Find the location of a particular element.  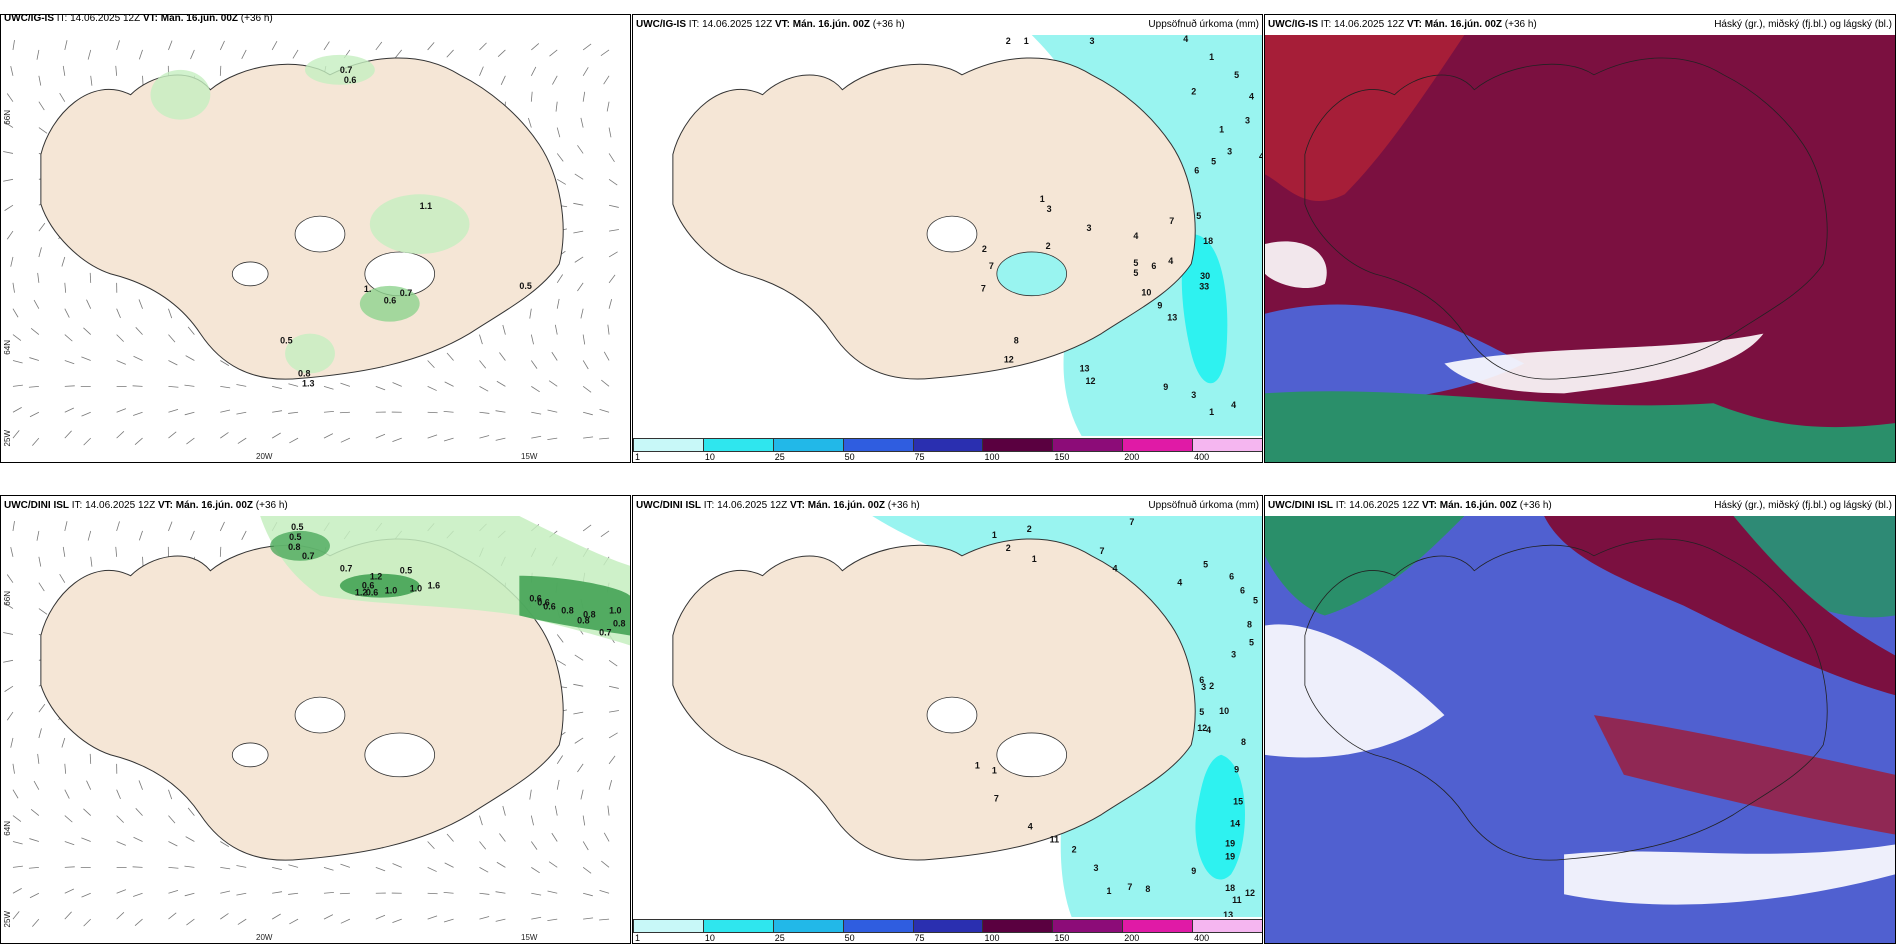

it-value: 14.06.2025 12Z is located at coordinates (737, 24).